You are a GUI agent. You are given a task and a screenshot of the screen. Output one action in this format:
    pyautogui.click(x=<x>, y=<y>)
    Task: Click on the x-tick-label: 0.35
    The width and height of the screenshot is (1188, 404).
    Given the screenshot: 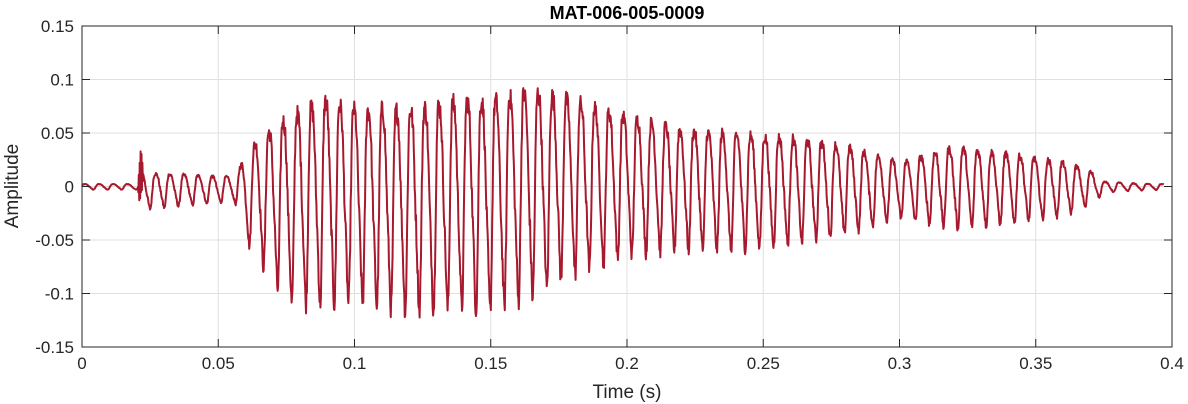 What is the action you would take?
    pyautogui.click(x=1035, y=363)
    